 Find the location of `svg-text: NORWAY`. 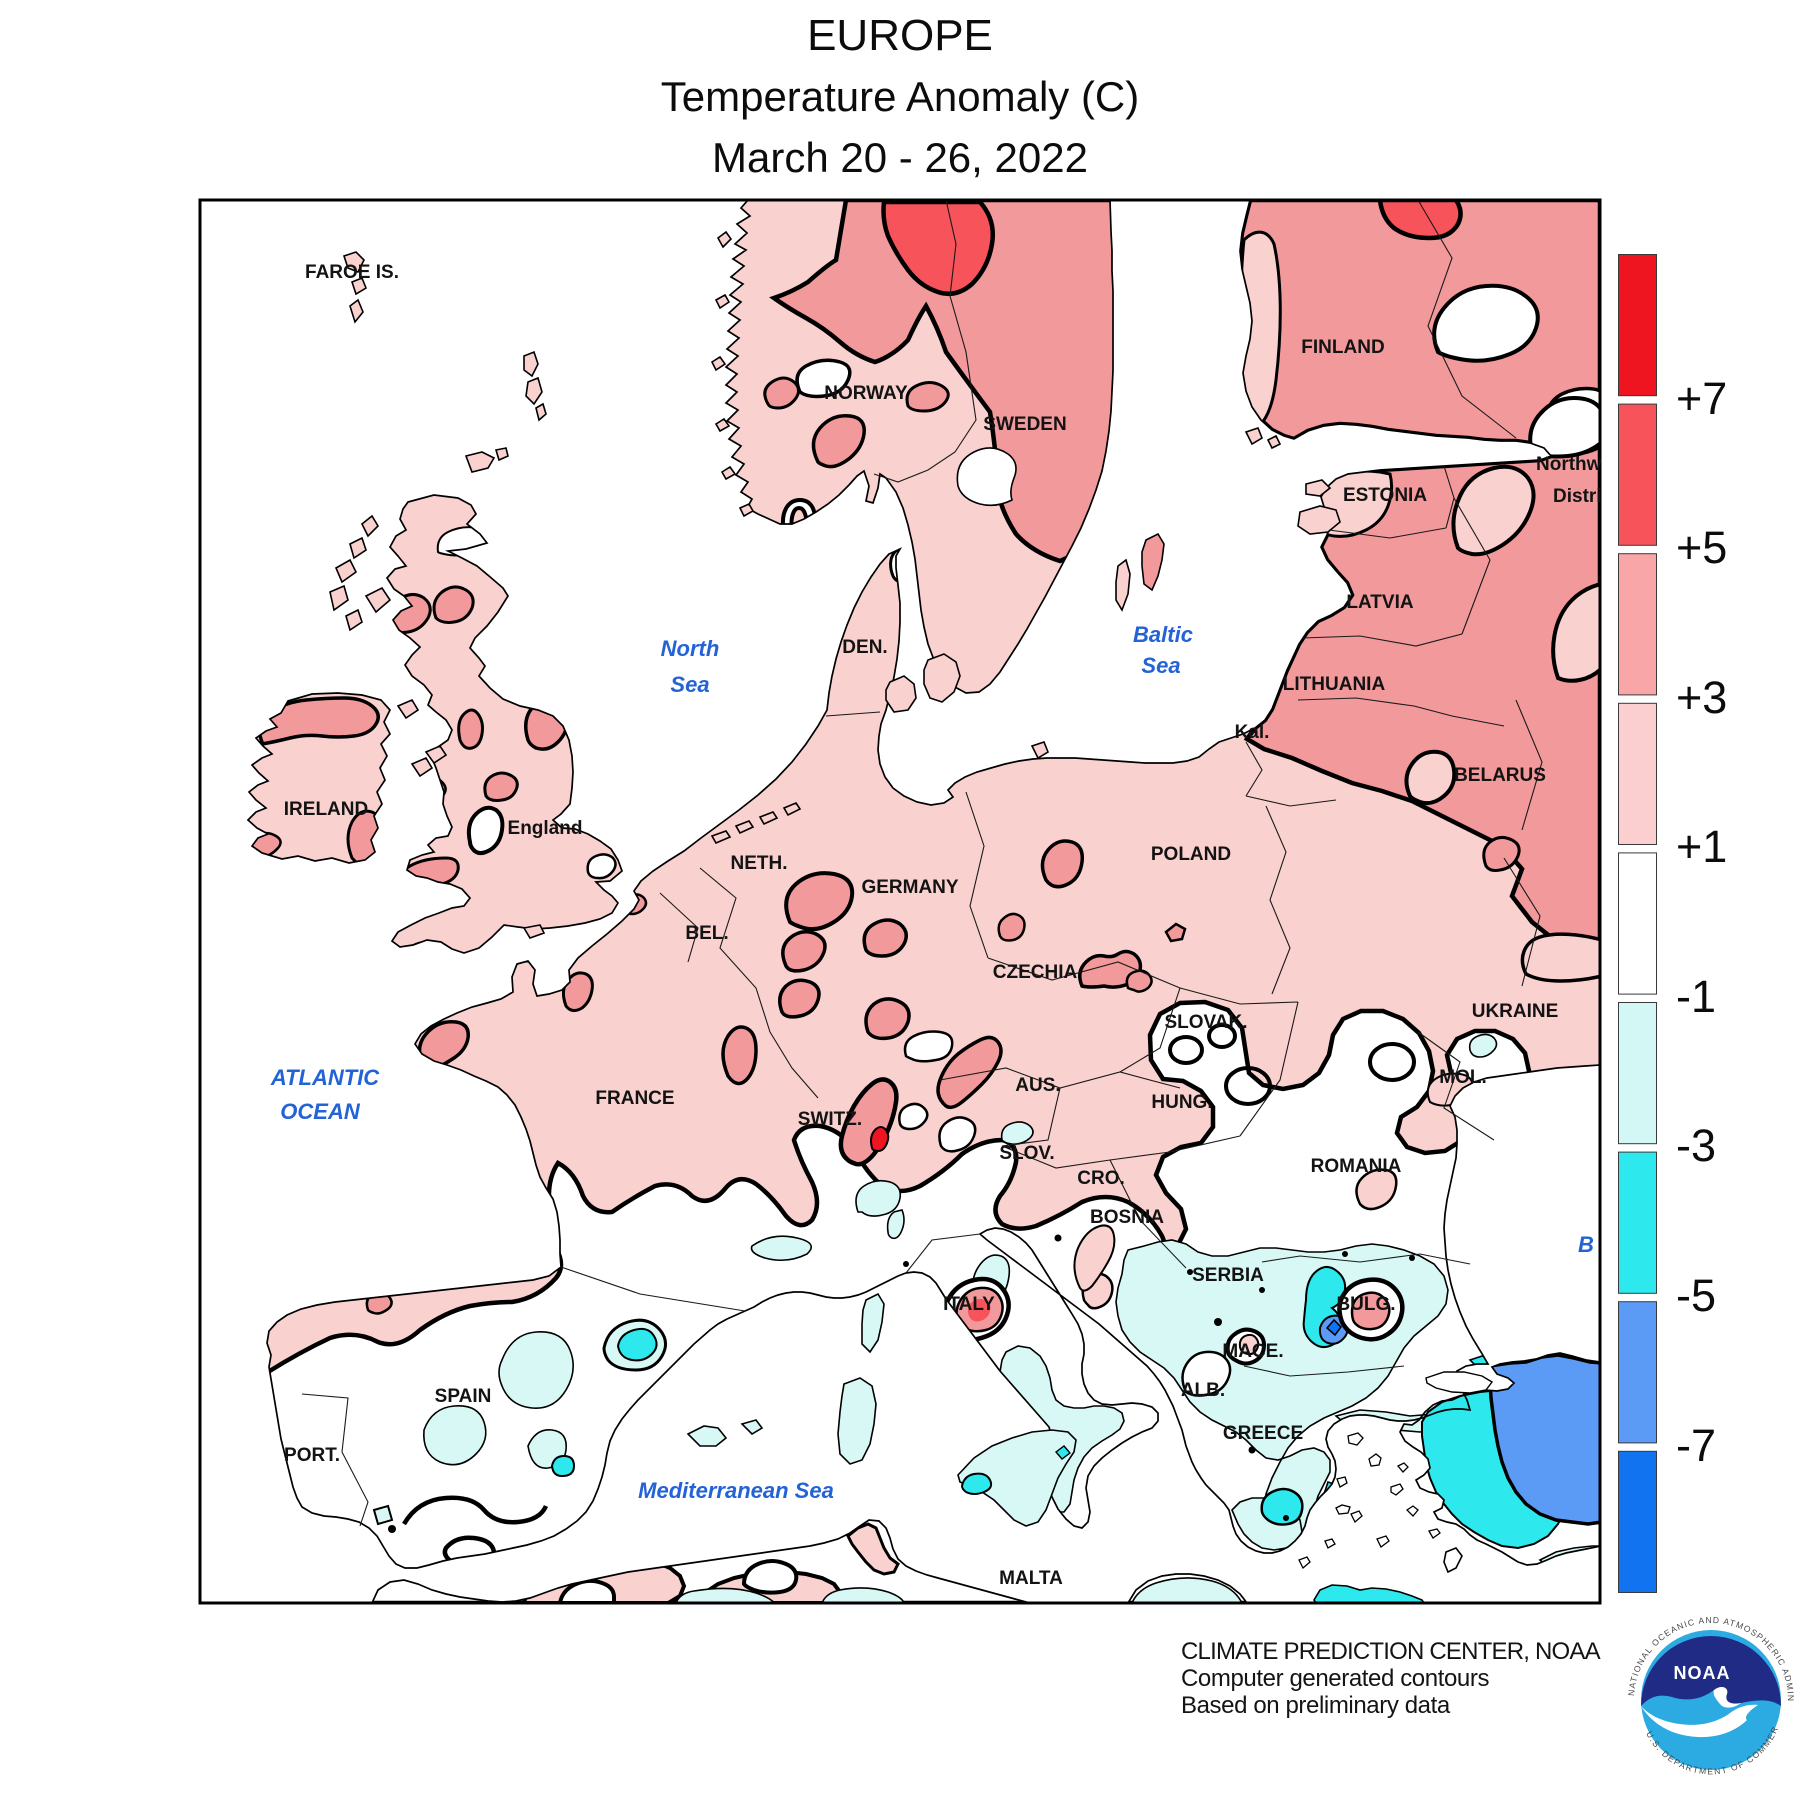

svg-text: NORWAY is located at coordinates (866, 393).